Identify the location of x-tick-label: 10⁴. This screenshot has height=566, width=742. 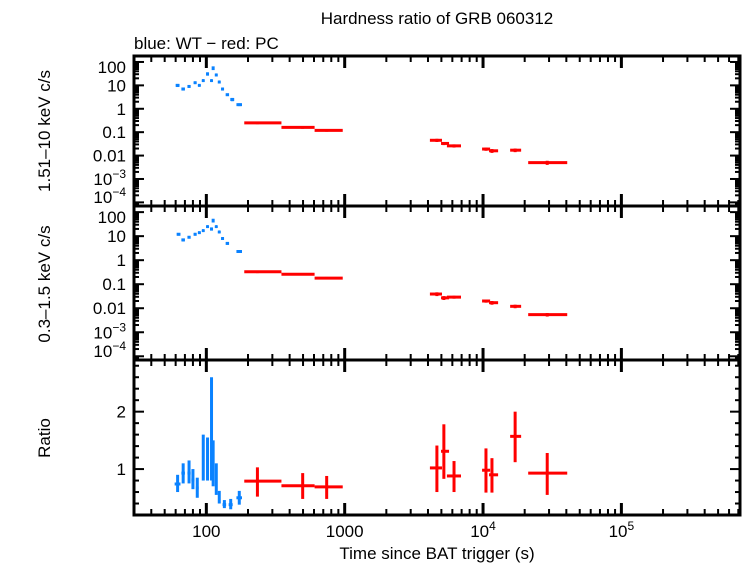
(483, 530).